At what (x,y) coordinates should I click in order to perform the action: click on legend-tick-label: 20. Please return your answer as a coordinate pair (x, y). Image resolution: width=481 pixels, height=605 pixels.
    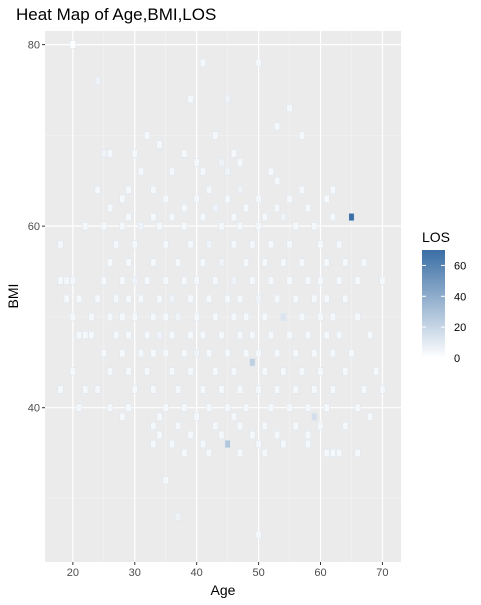
    Looking at the image, I should click on (460, 328).